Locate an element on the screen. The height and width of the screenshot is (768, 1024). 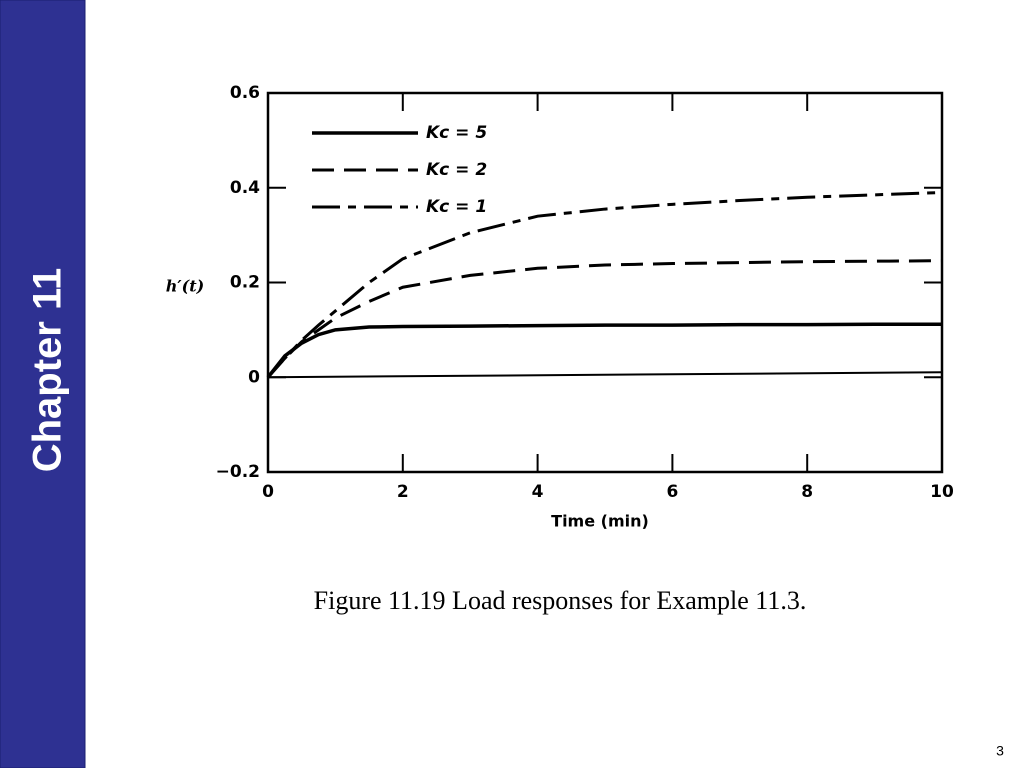
x-tick-label: 4 is located at coordinates (538, 492).